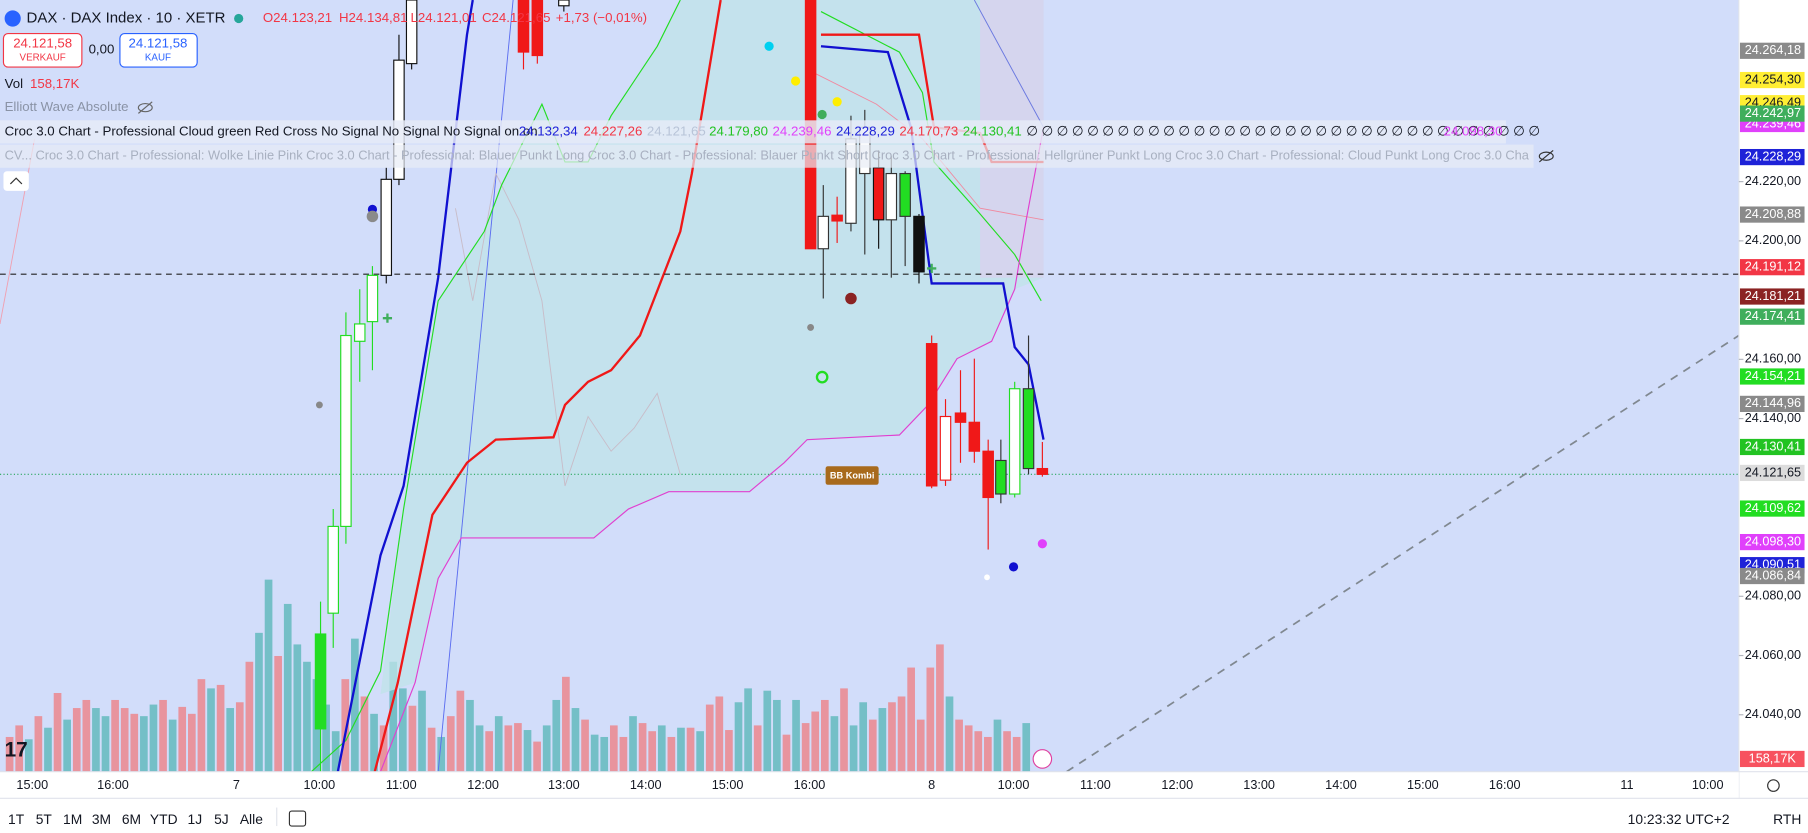  I want to click on range-button: 1T, so click(16, 819).